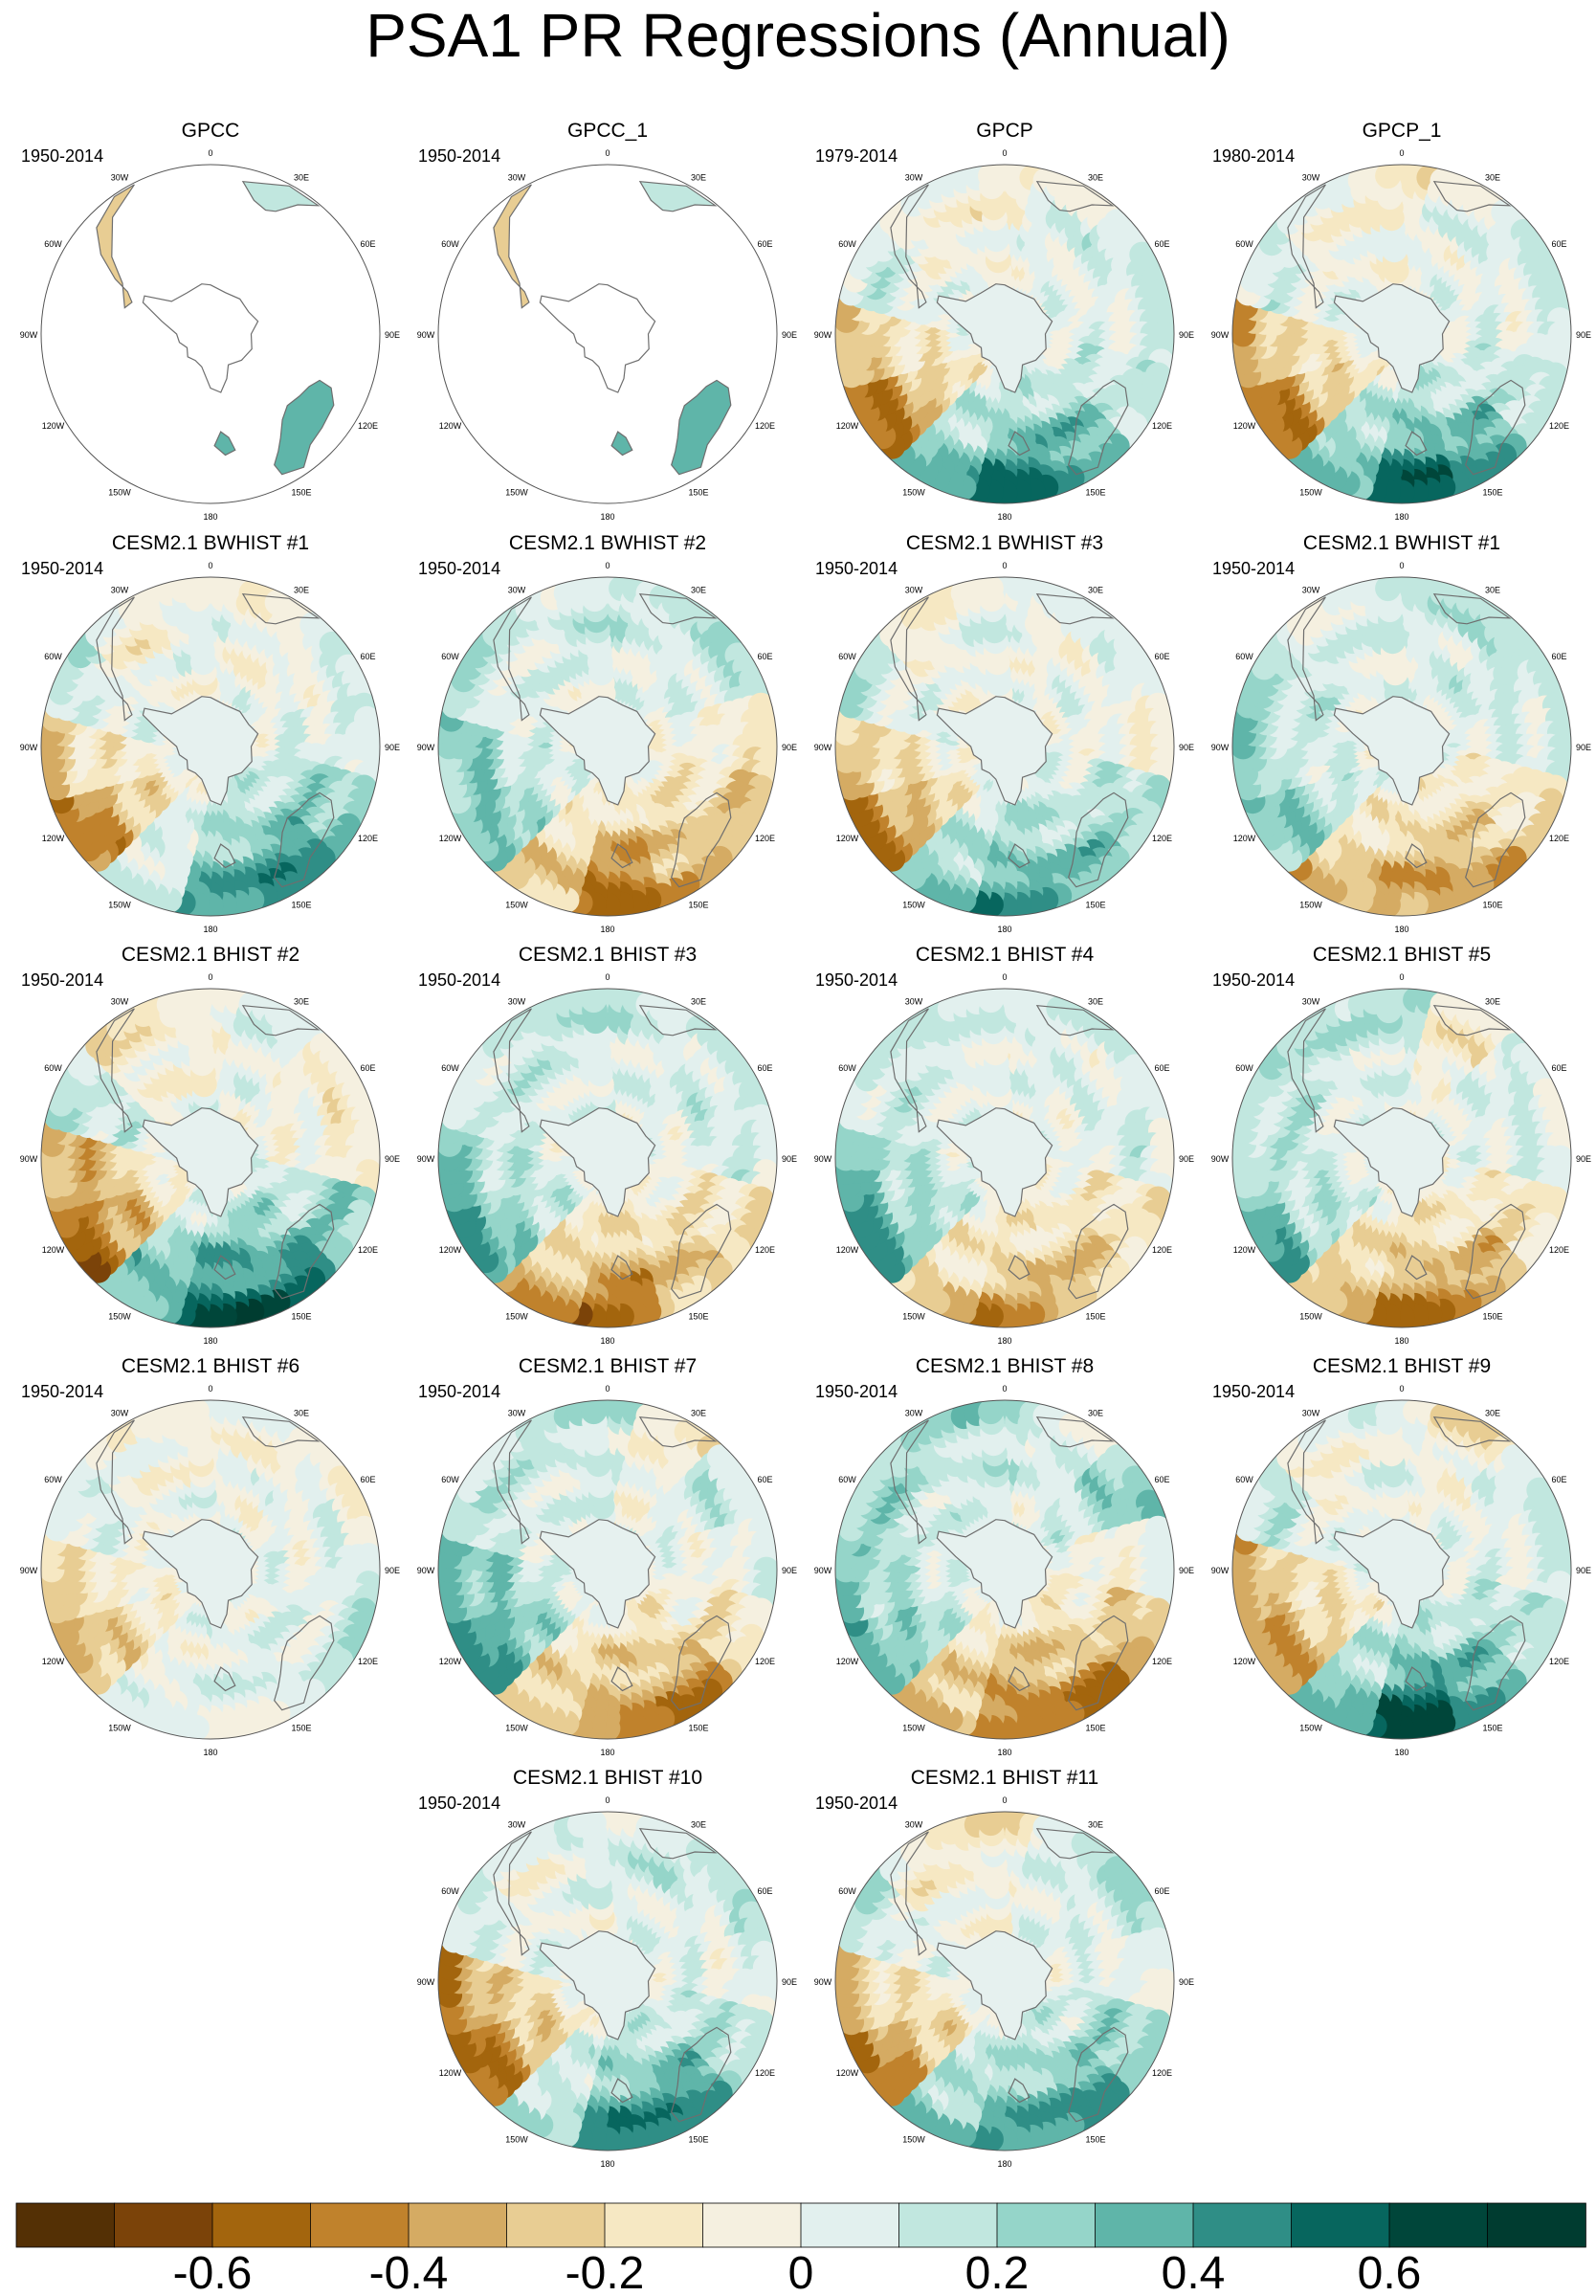 The width and height of the screenshot is (1596, 2296). I want to click on panel-period: 1980-2014, so click(1254, 156).